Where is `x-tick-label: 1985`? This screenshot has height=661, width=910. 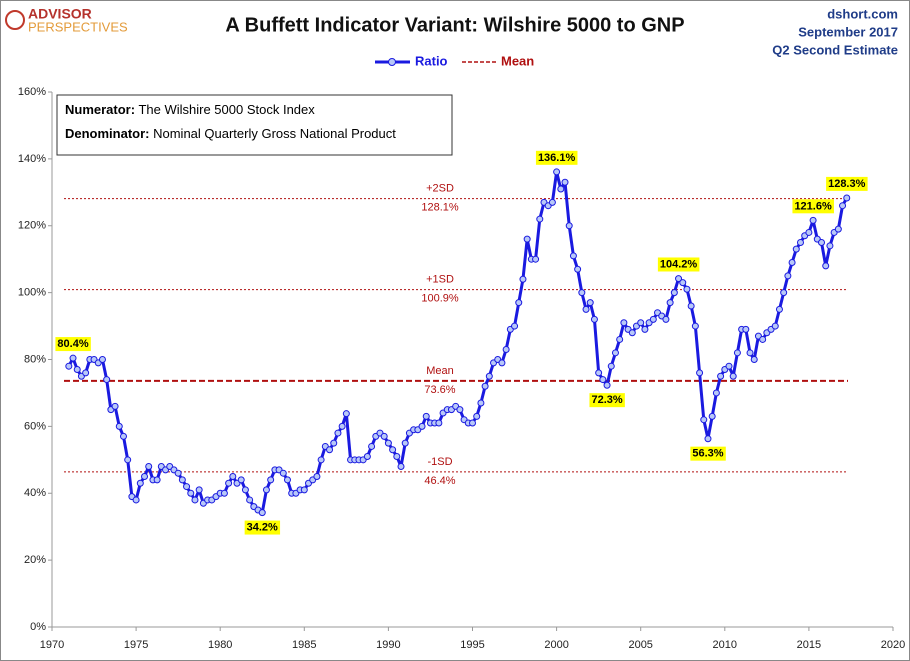 x-tick-label: 1985 is located at coordinates (304, 645).